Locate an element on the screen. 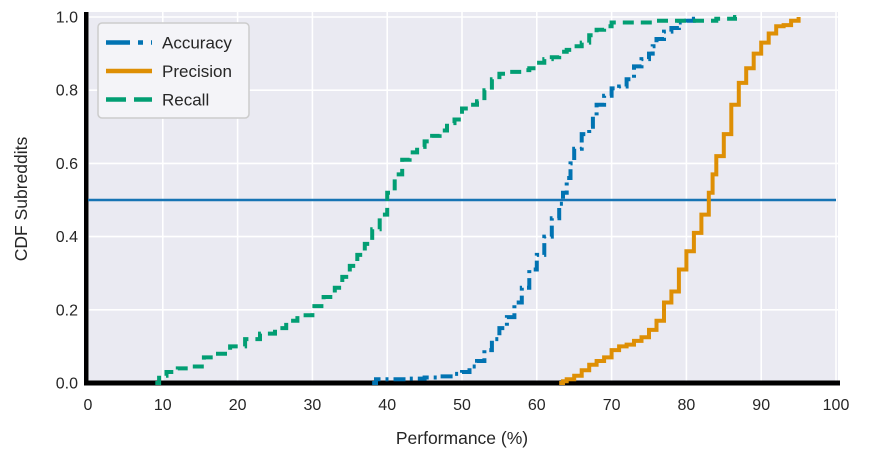 This screenshot has height=460, width=876. y-tick-label: 0.8 is located at coordinates (67, 91).